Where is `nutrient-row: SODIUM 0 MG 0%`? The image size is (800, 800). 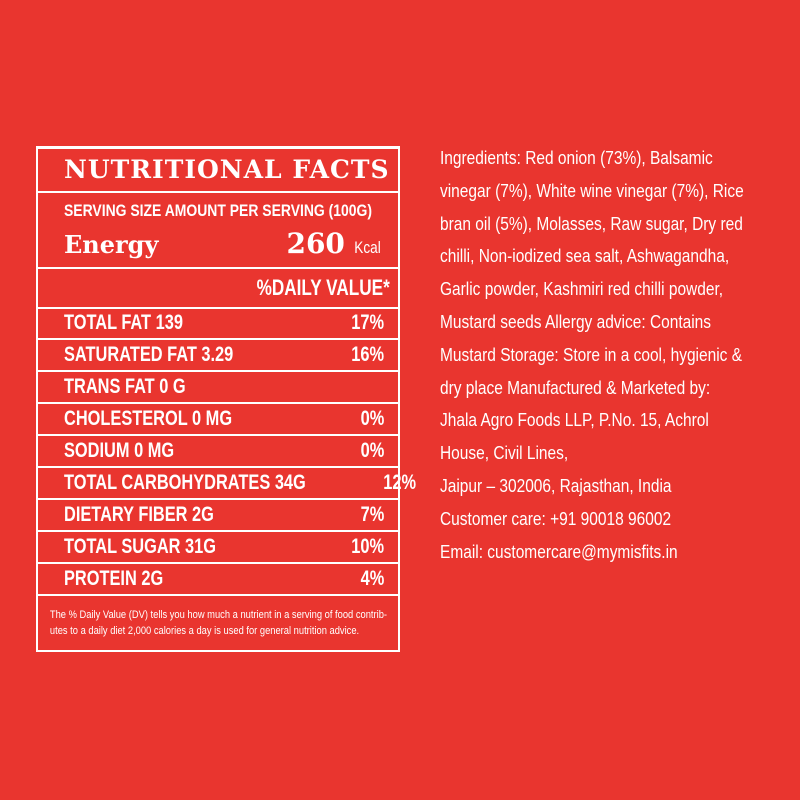 nutrient-row: SODIUM 0 MG 0% is located at coordinates (218, 452).